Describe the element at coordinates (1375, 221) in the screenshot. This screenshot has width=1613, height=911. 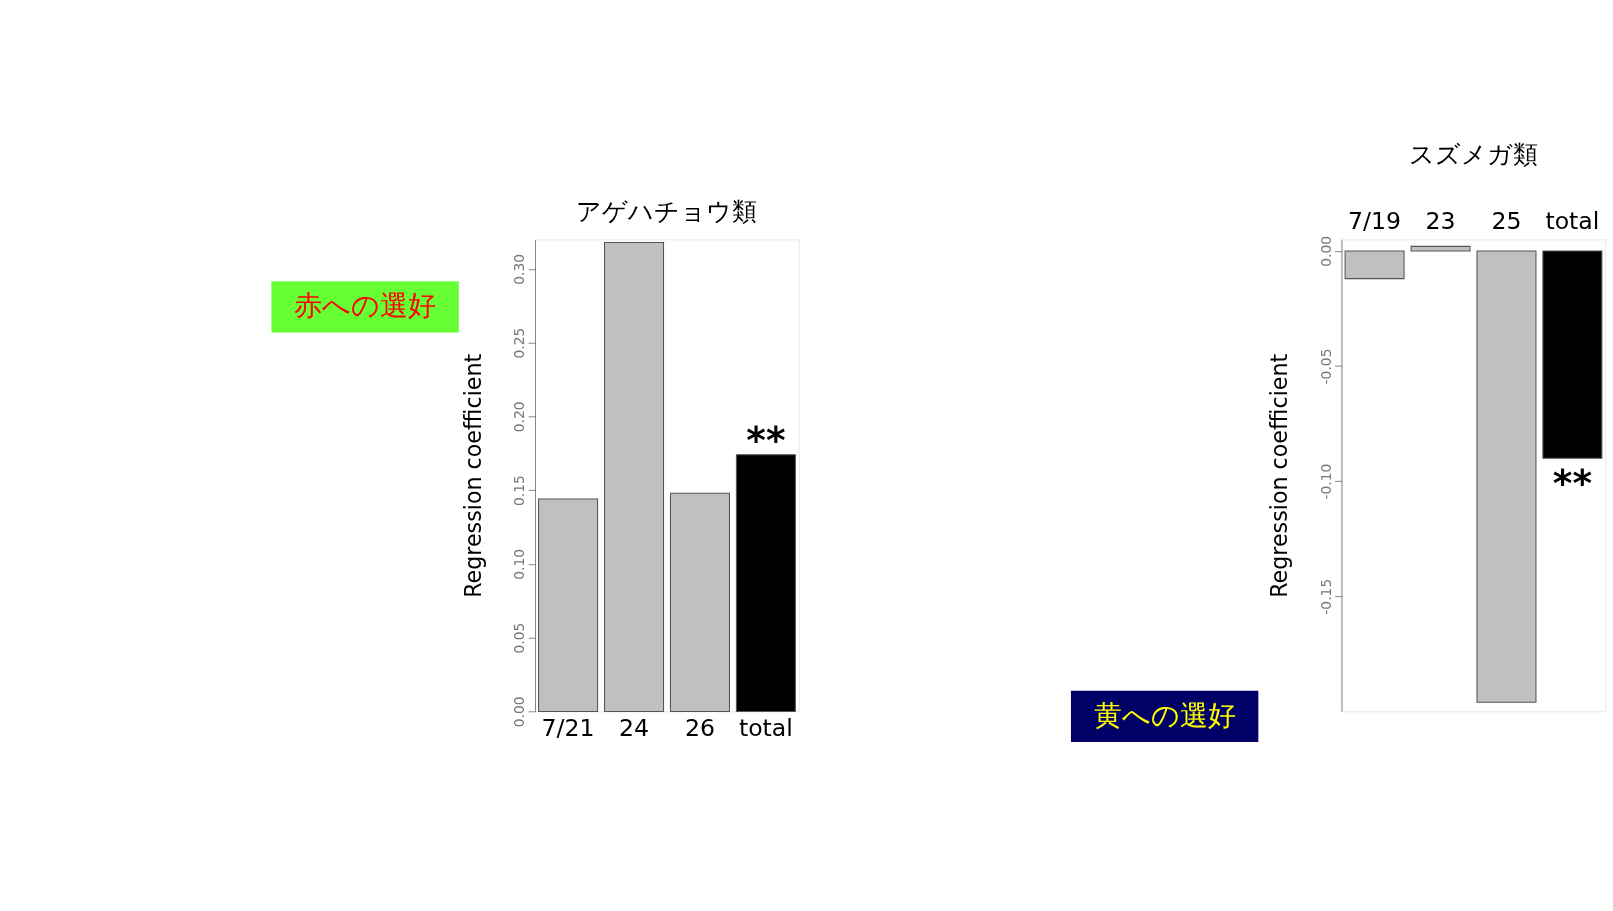
I see `x-tick-label: 7/19` at that location.